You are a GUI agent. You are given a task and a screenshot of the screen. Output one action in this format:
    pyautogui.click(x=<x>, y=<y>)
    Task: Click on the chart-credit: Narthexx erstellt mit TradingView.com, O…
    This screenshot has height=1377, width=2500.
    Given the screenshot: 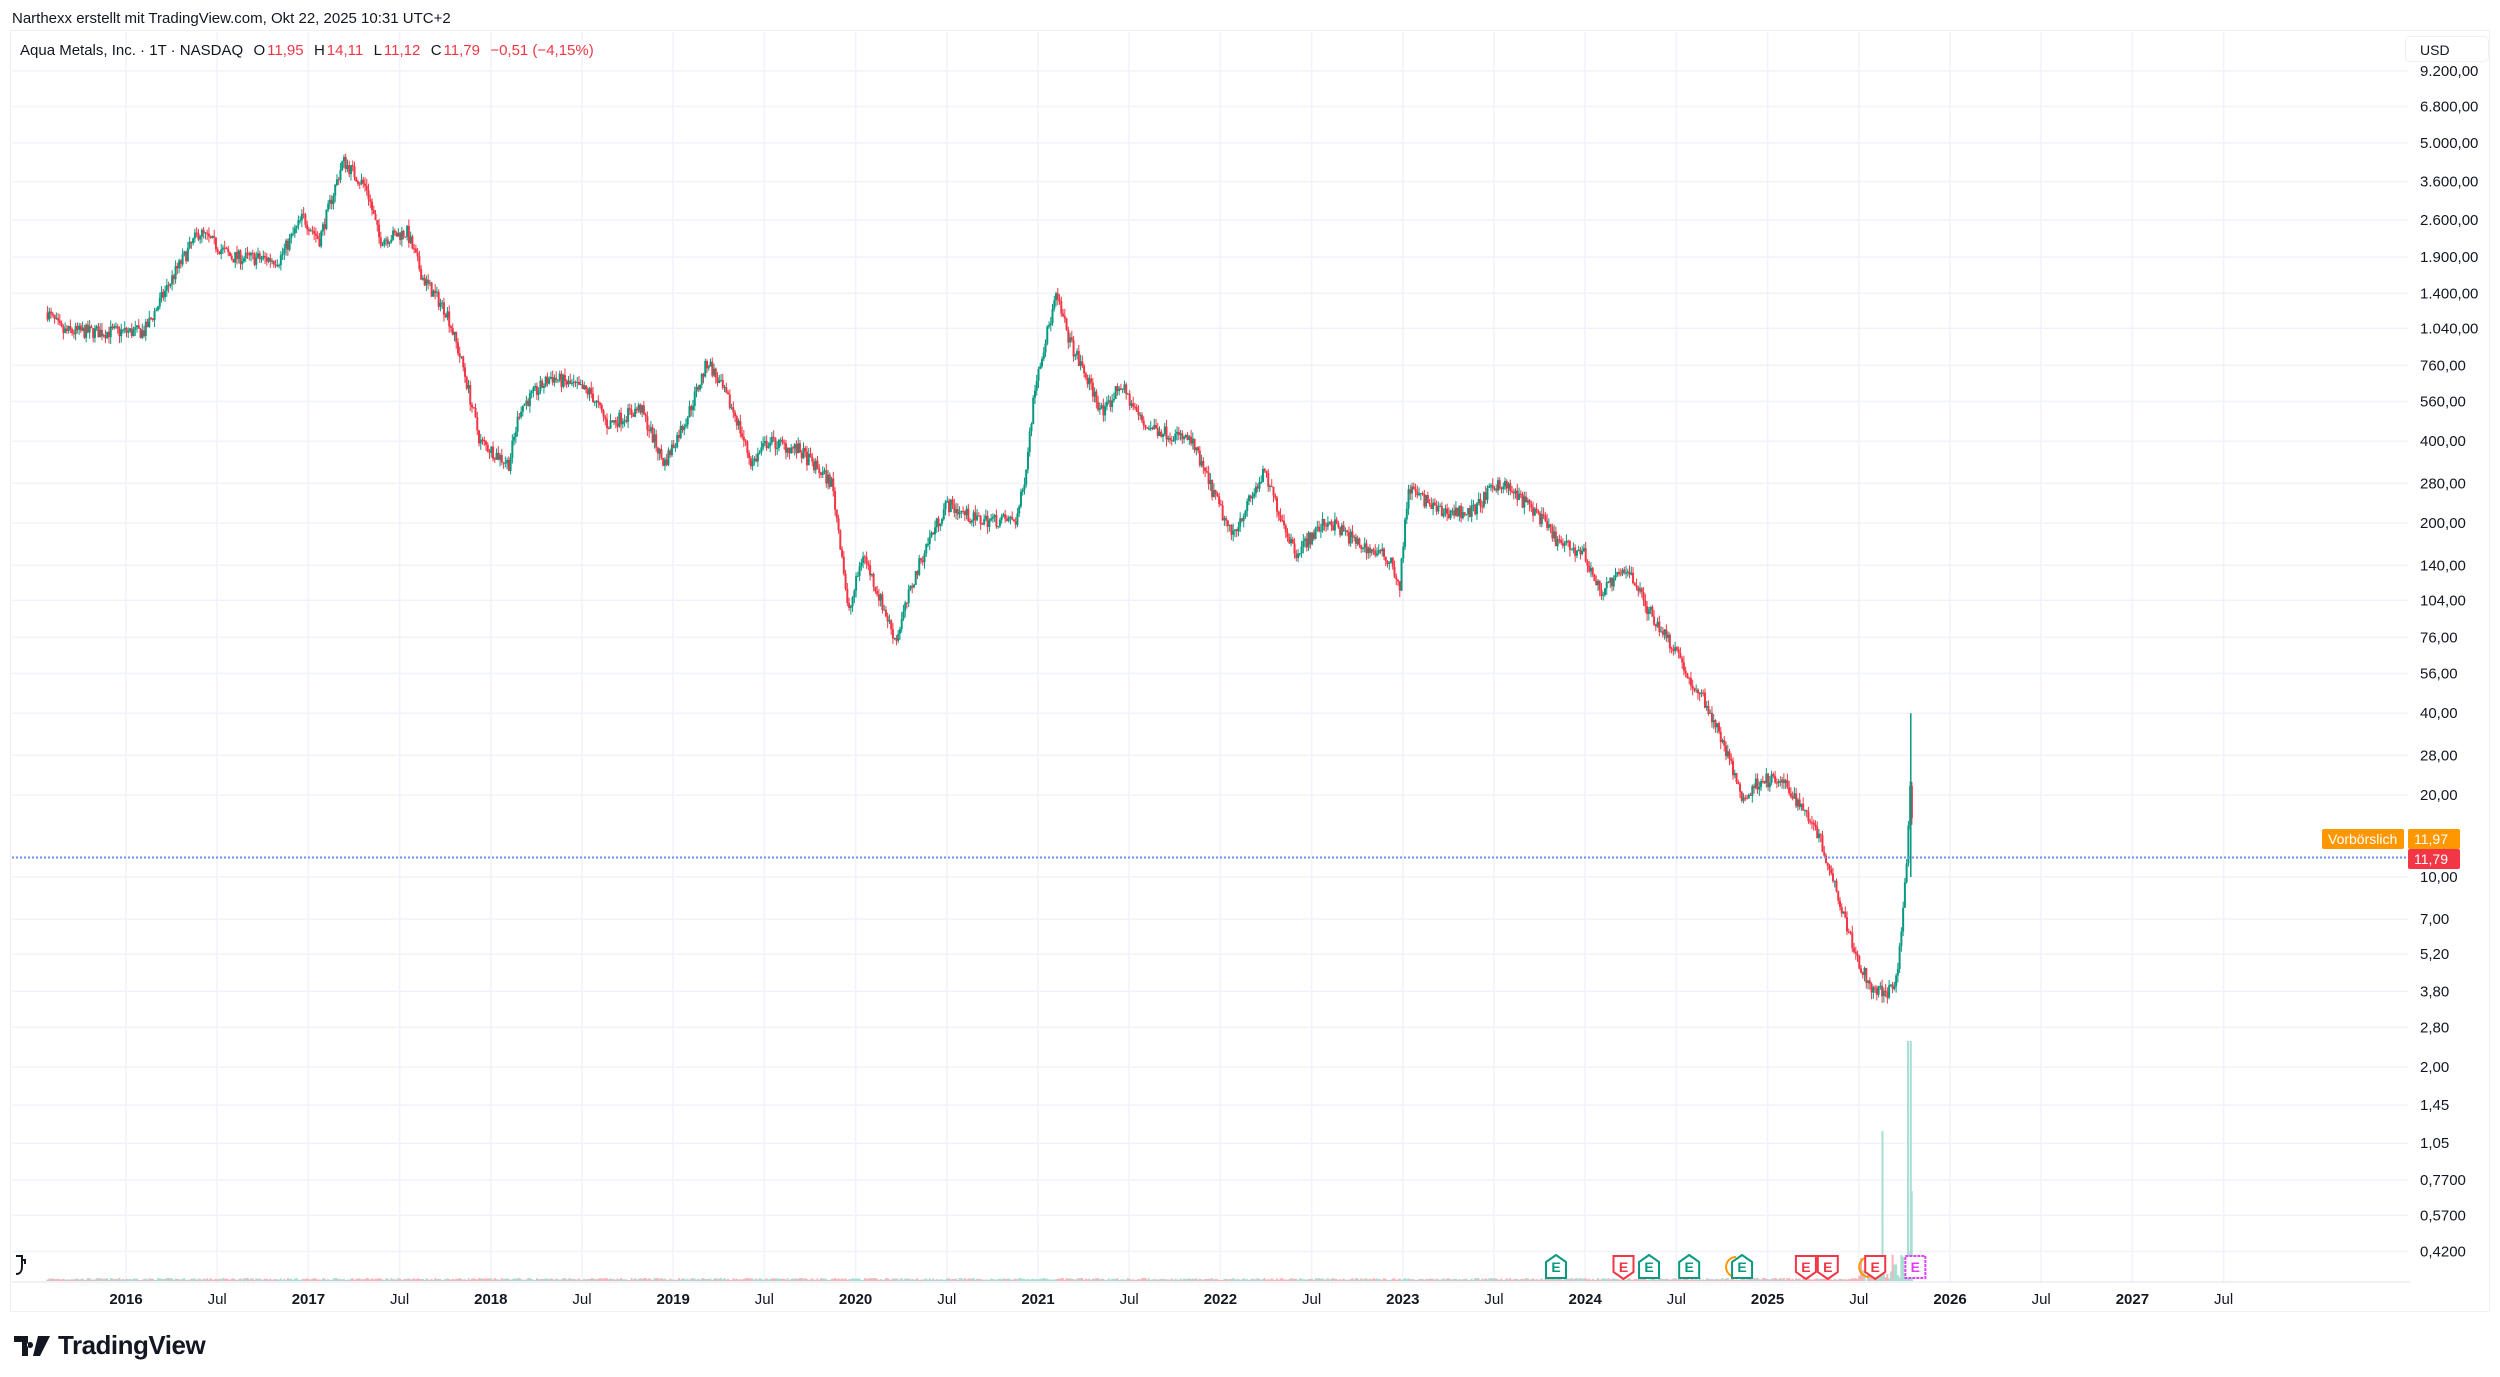 What is the action you would take?
    pyautogui.click(x=231, y=18)
    